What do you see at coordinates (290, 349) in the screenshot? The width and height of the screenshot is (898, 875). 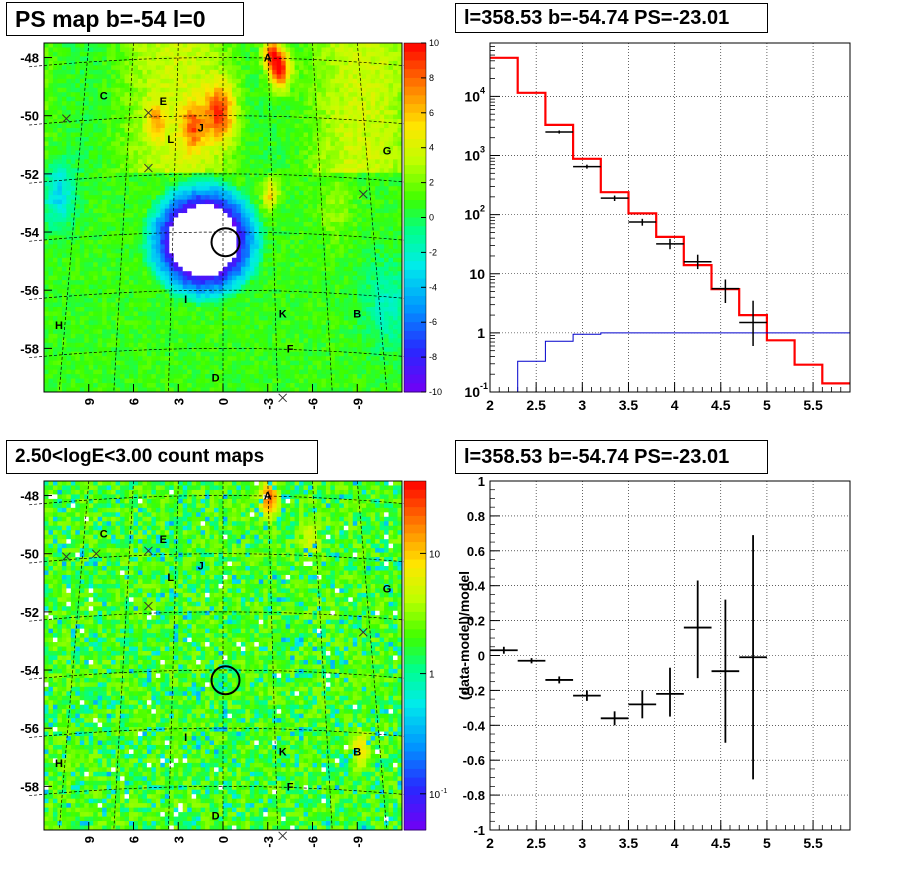 I see `source-label: F` at bounding box center [290, 349].